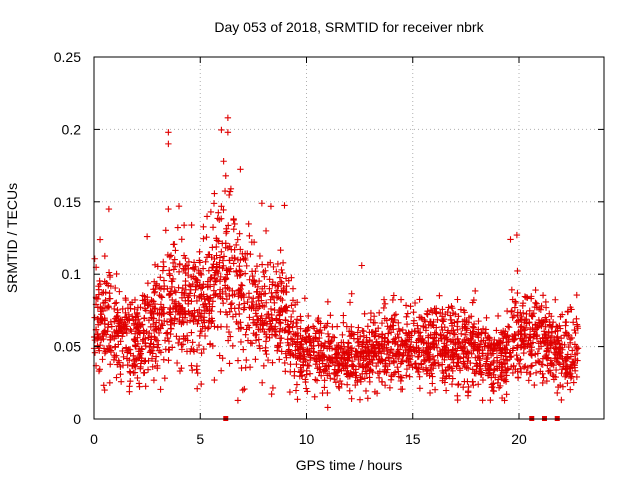 The width and height of the screenshot is (640, 480). I want to click on y-tick-label: 0.1, so click(72, 274).